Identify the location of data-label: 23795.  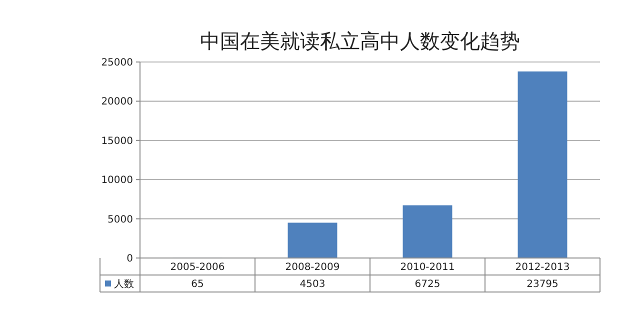
(542, 284).